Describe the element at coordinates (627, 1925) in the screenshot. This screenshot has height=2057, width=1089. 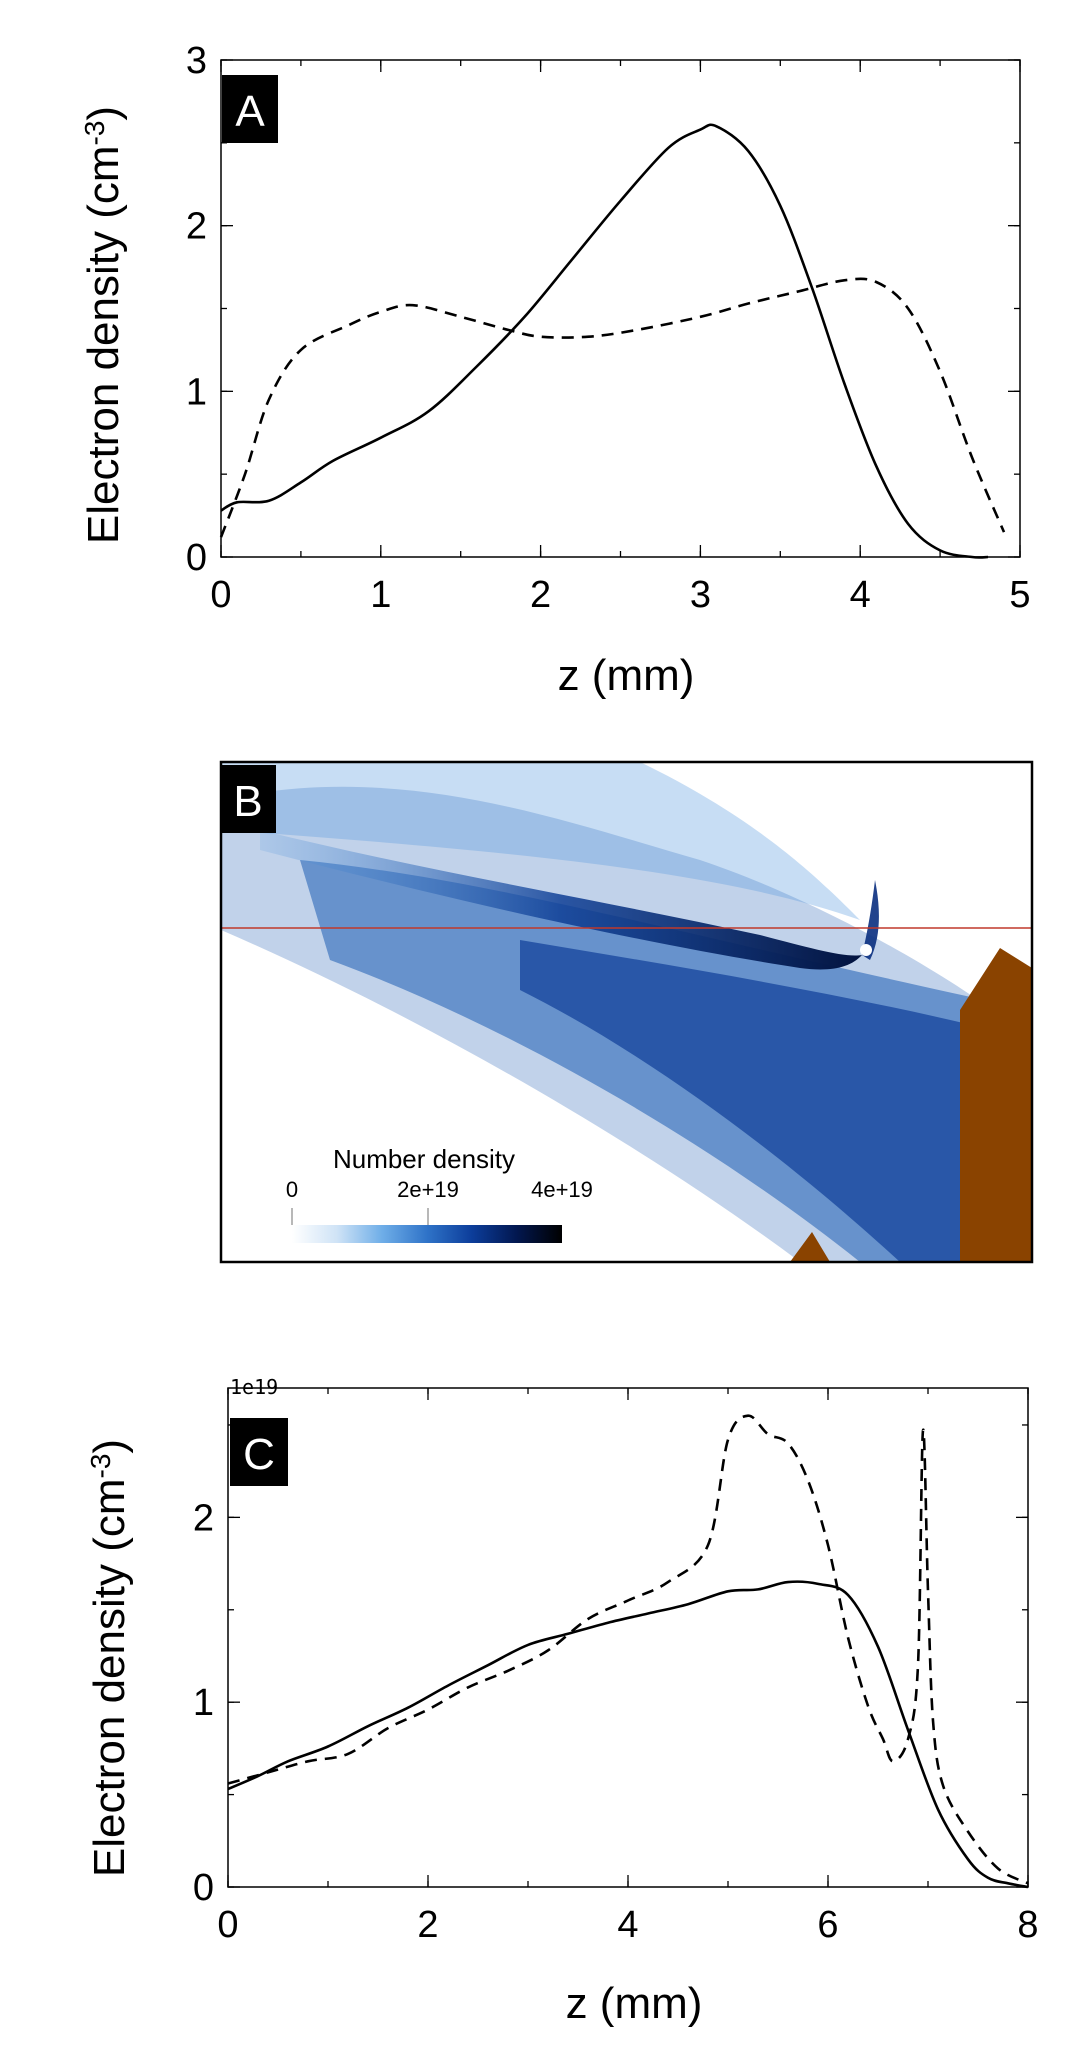
I see `panel-c-x-tick-label: 4` at that location.